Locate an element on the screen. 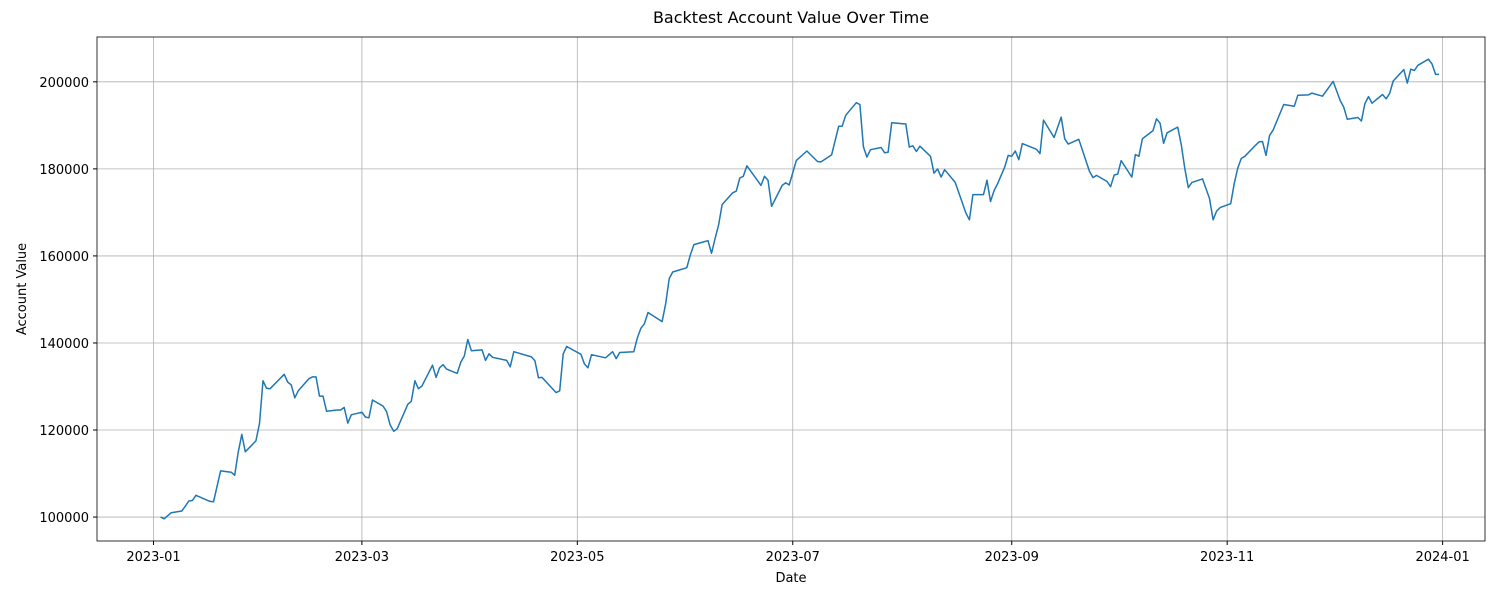 The height and width of the screenshot is (604, 1500). x-tick-label: 2023-11 is located at coordinates (1227, 557).